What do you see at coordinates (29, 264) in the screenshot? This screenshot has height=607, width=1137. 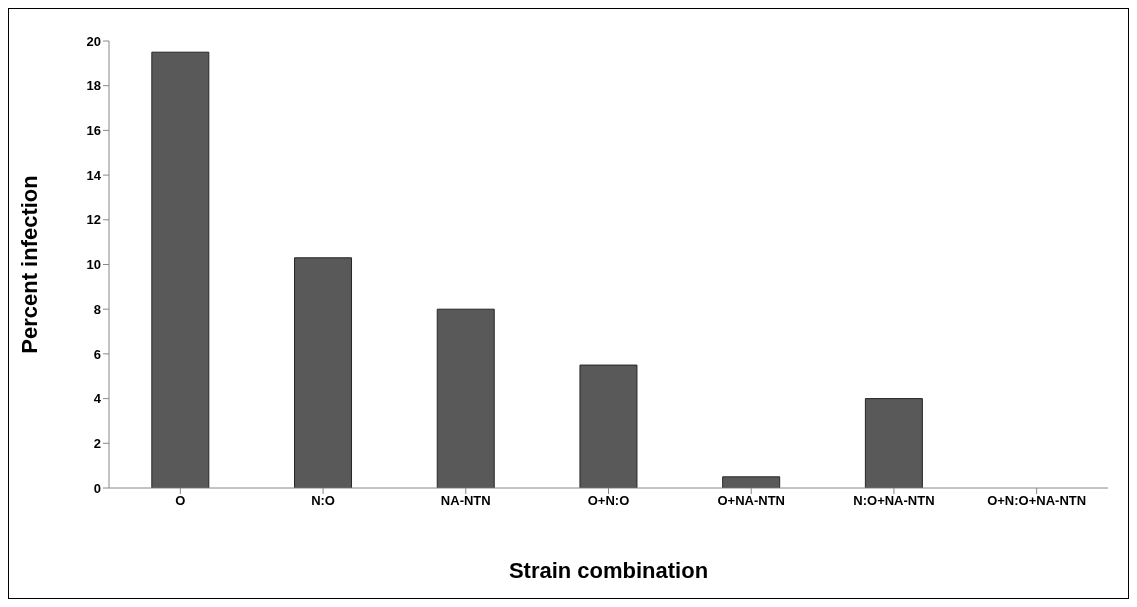 I see `y-axis-title: Percent infection` at bounding box center [29, 264].